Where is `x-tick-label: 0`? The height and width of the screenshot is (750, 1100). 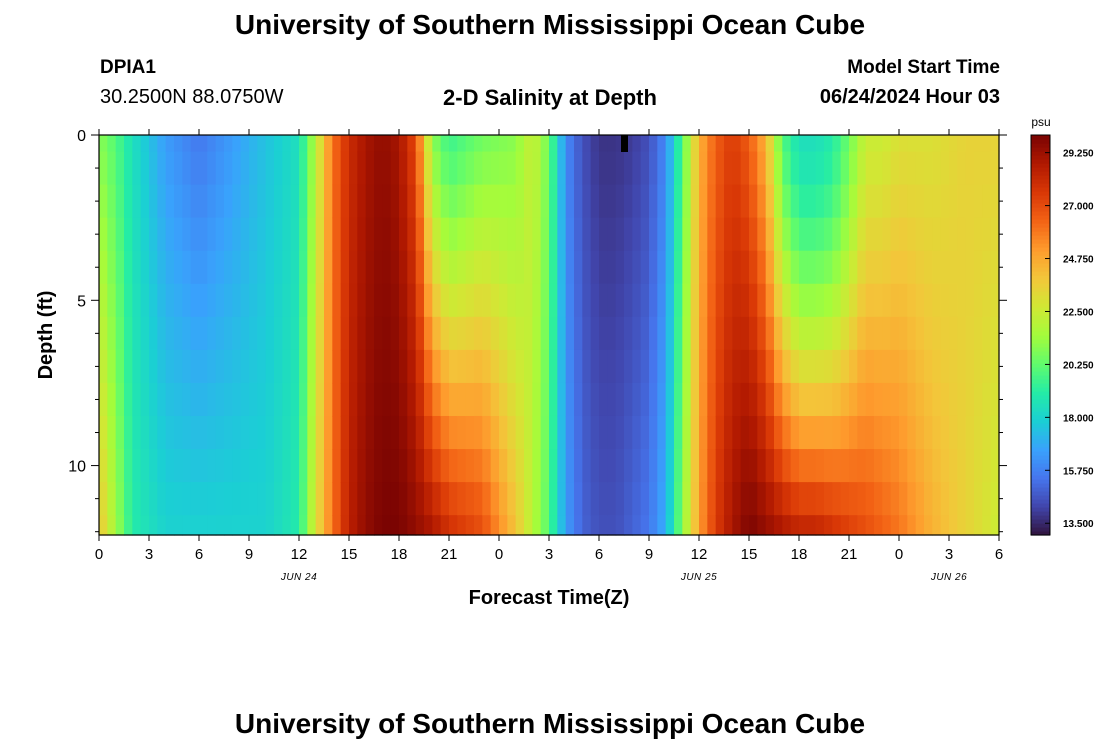 x-tick-label: 0 is located at coordinates (499, 554).